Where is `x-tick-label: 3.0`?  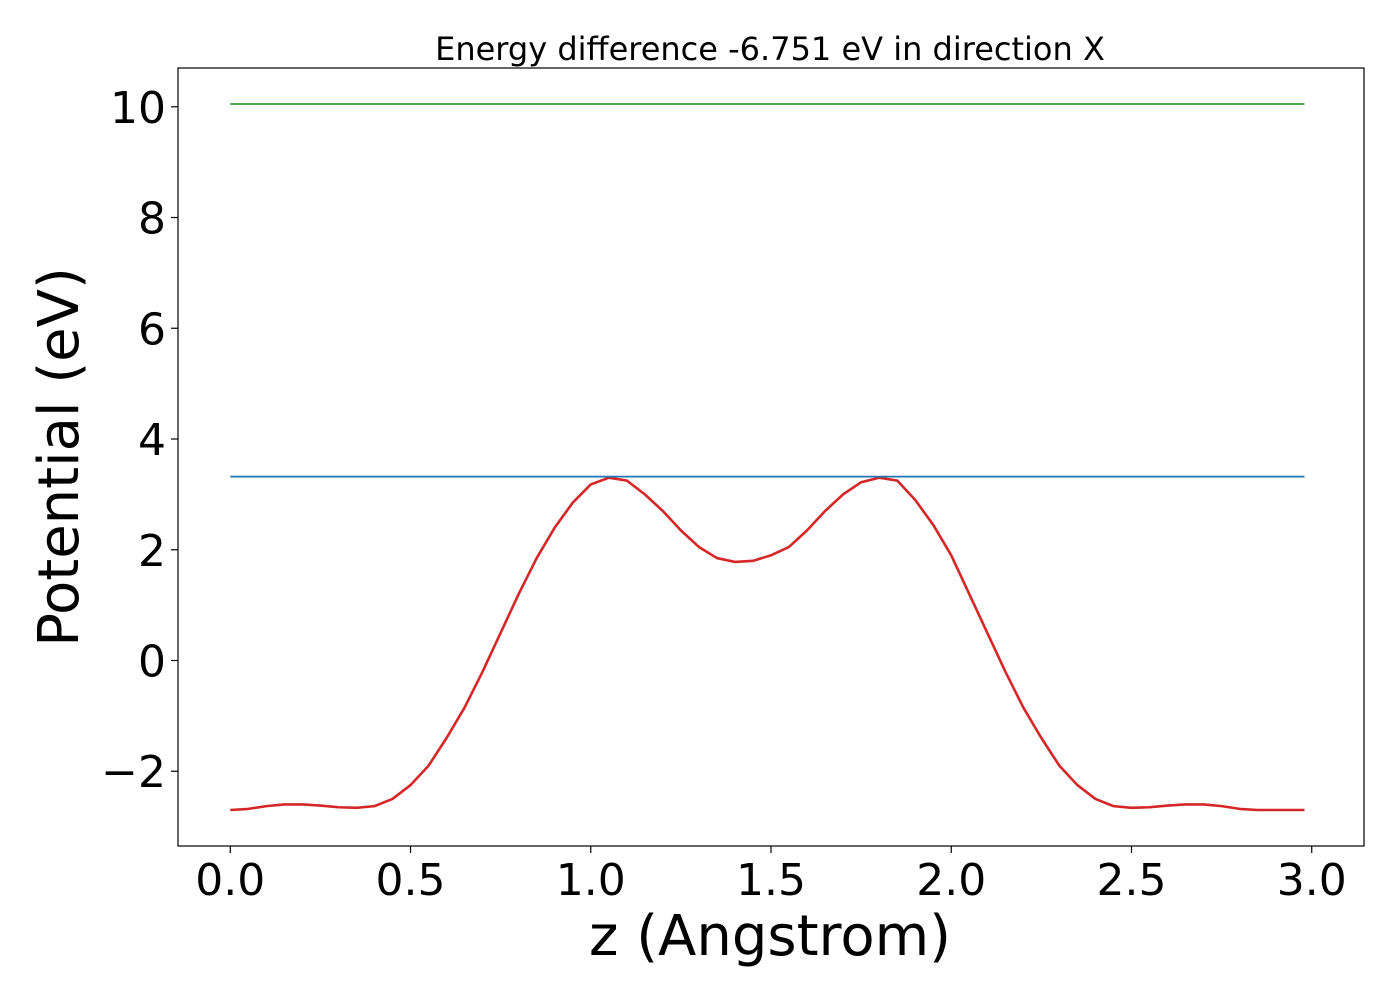
x-tick-label: 3.0 is located at coordinates (1312, 880).